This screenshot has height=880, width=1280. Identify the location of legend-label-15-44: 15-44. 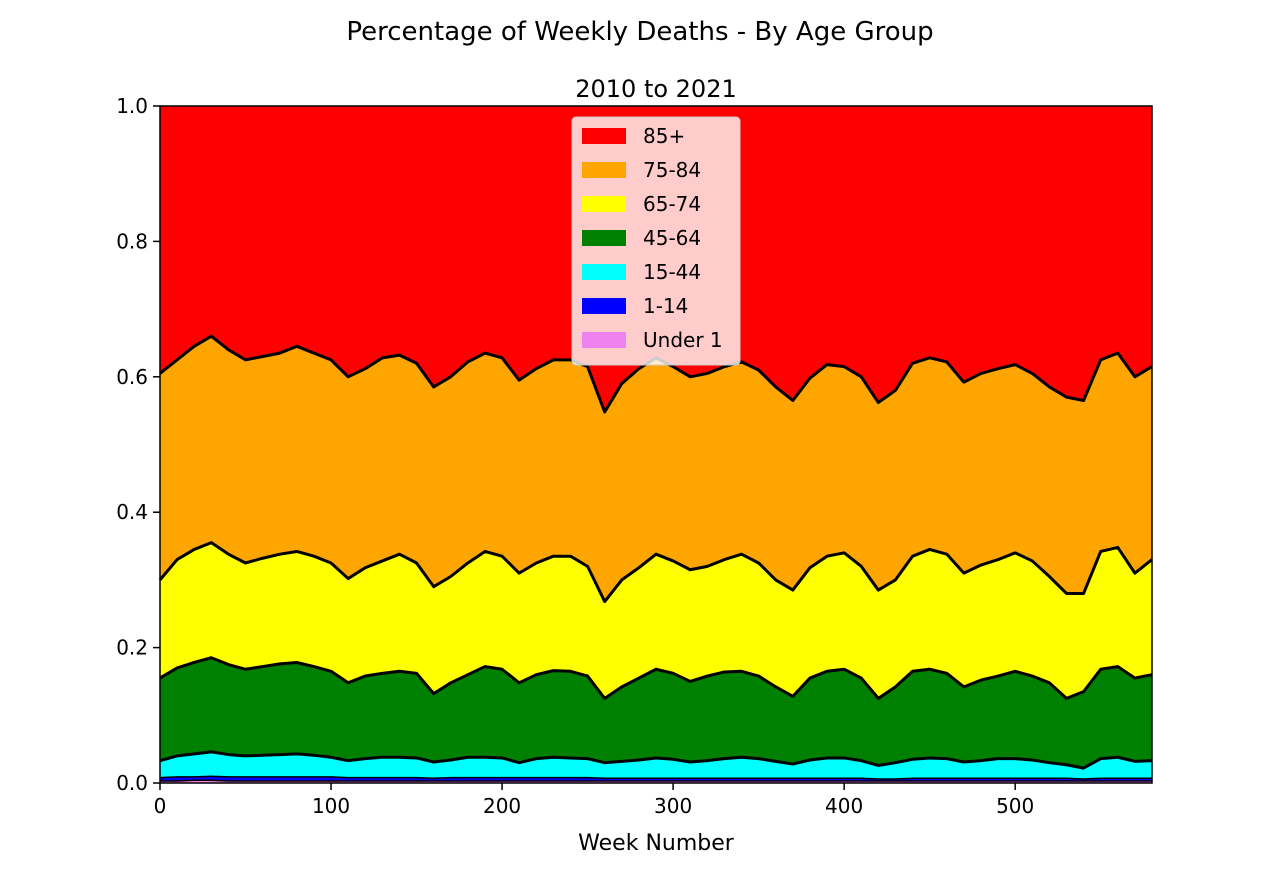
(672, 272).